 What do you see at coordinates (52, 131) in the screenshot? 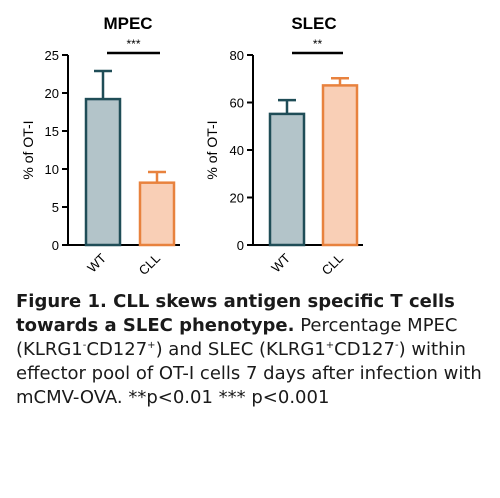
I see `y-tick-label: 15` at bounding box center [52, 131].